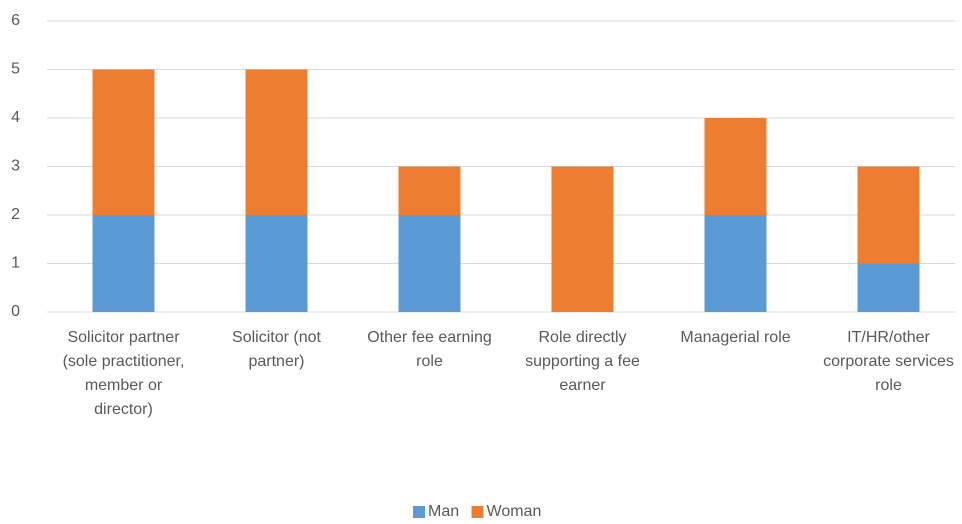 The height and width of the screenshot is (524, 962). I want to click on y-tick-label: 3, so click(15, 166).